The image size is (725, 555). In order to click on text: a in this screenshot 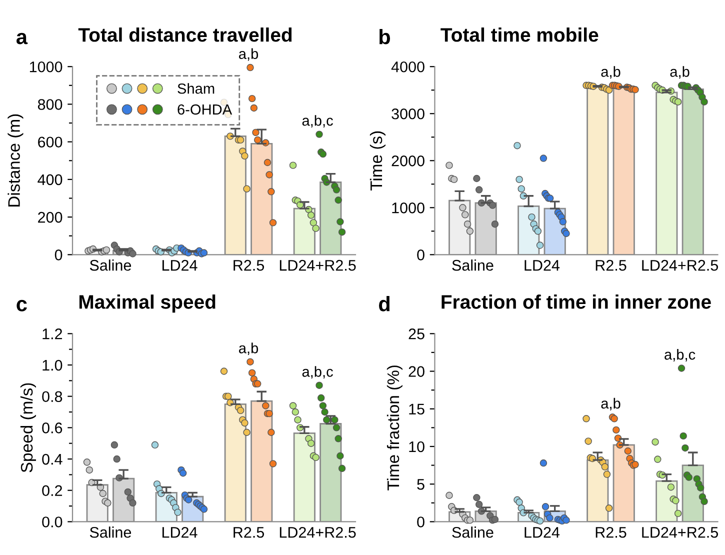, I will do `click(22, 38)`.